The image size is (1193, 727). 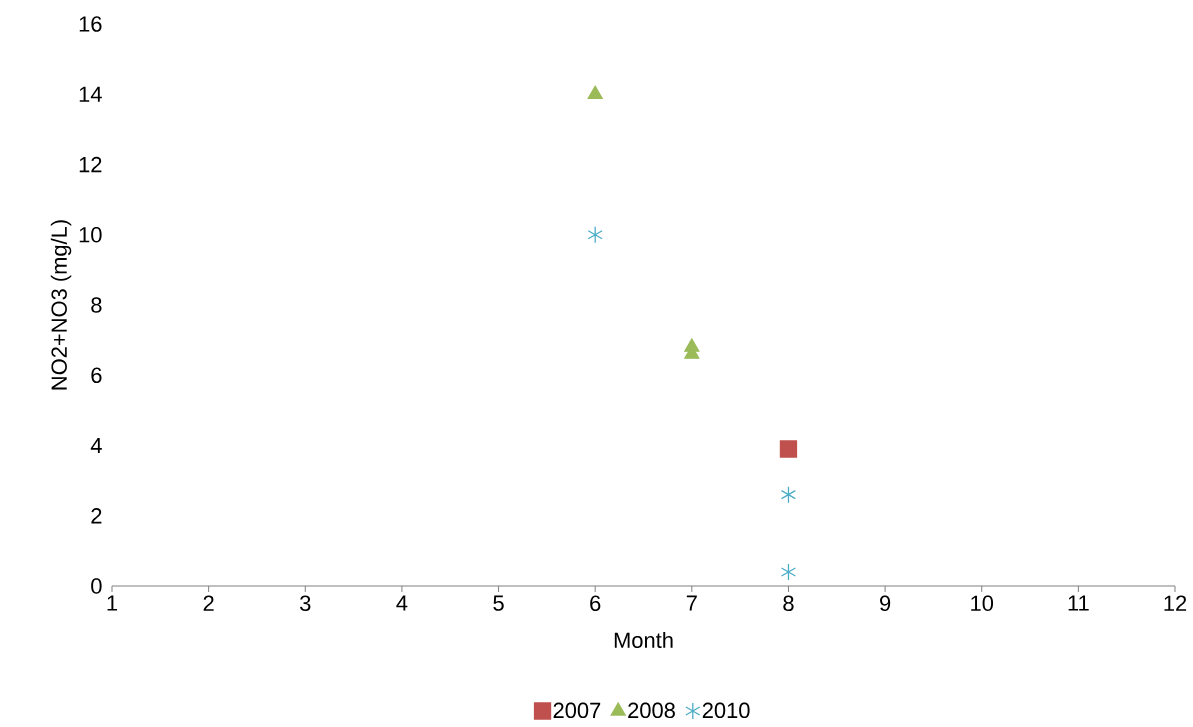 I want to click on legend-label: 2008, so click(x=651, y=710).